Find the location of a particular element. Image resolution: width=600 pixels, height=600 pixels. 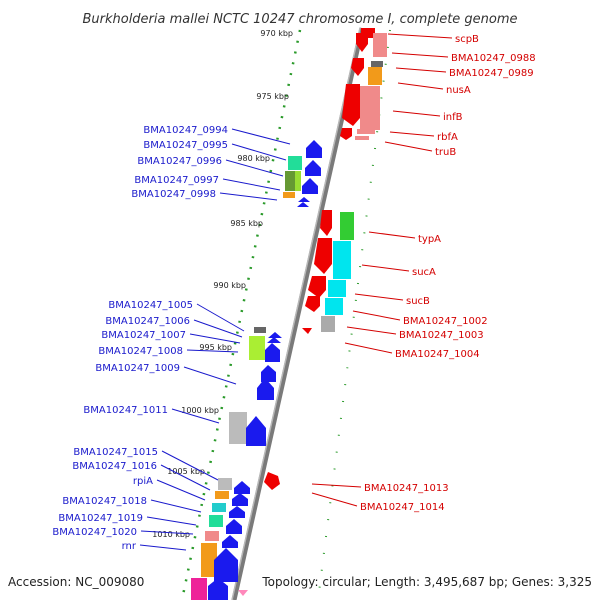

gene-label: BMA10247_1009 is located at coordinates (137, 368).